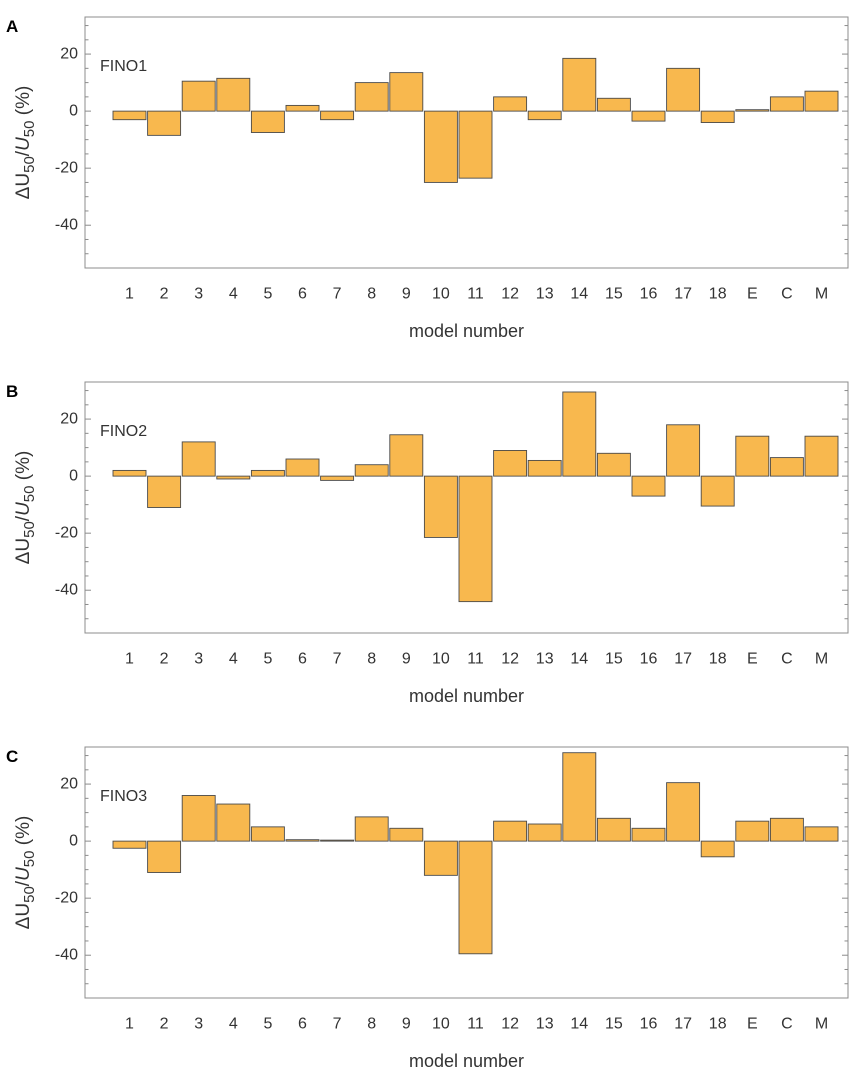  Describe the element at coordinates (510, 294) in the screenshot. I see `x-tick-label: 12` at that location.